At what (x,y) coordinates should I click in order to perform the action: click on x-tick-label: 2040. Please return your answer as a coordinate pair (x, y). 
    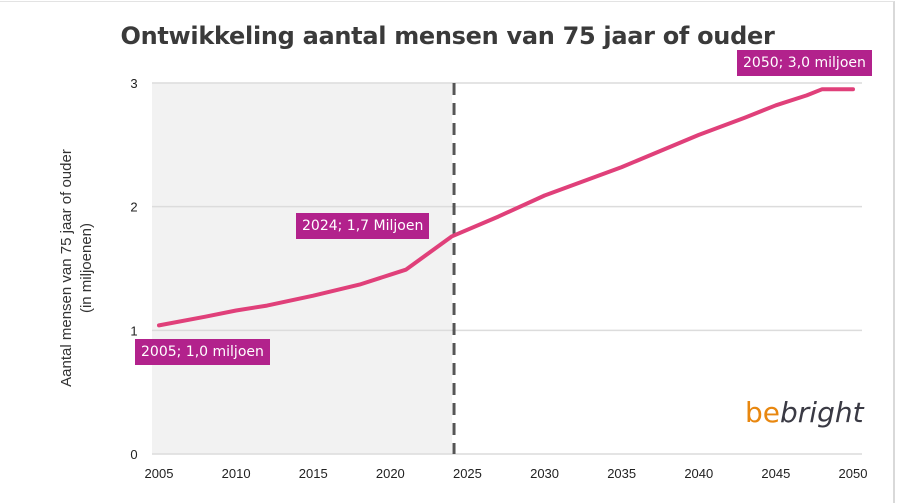
    Looking at the image, I should click on (698, 473).